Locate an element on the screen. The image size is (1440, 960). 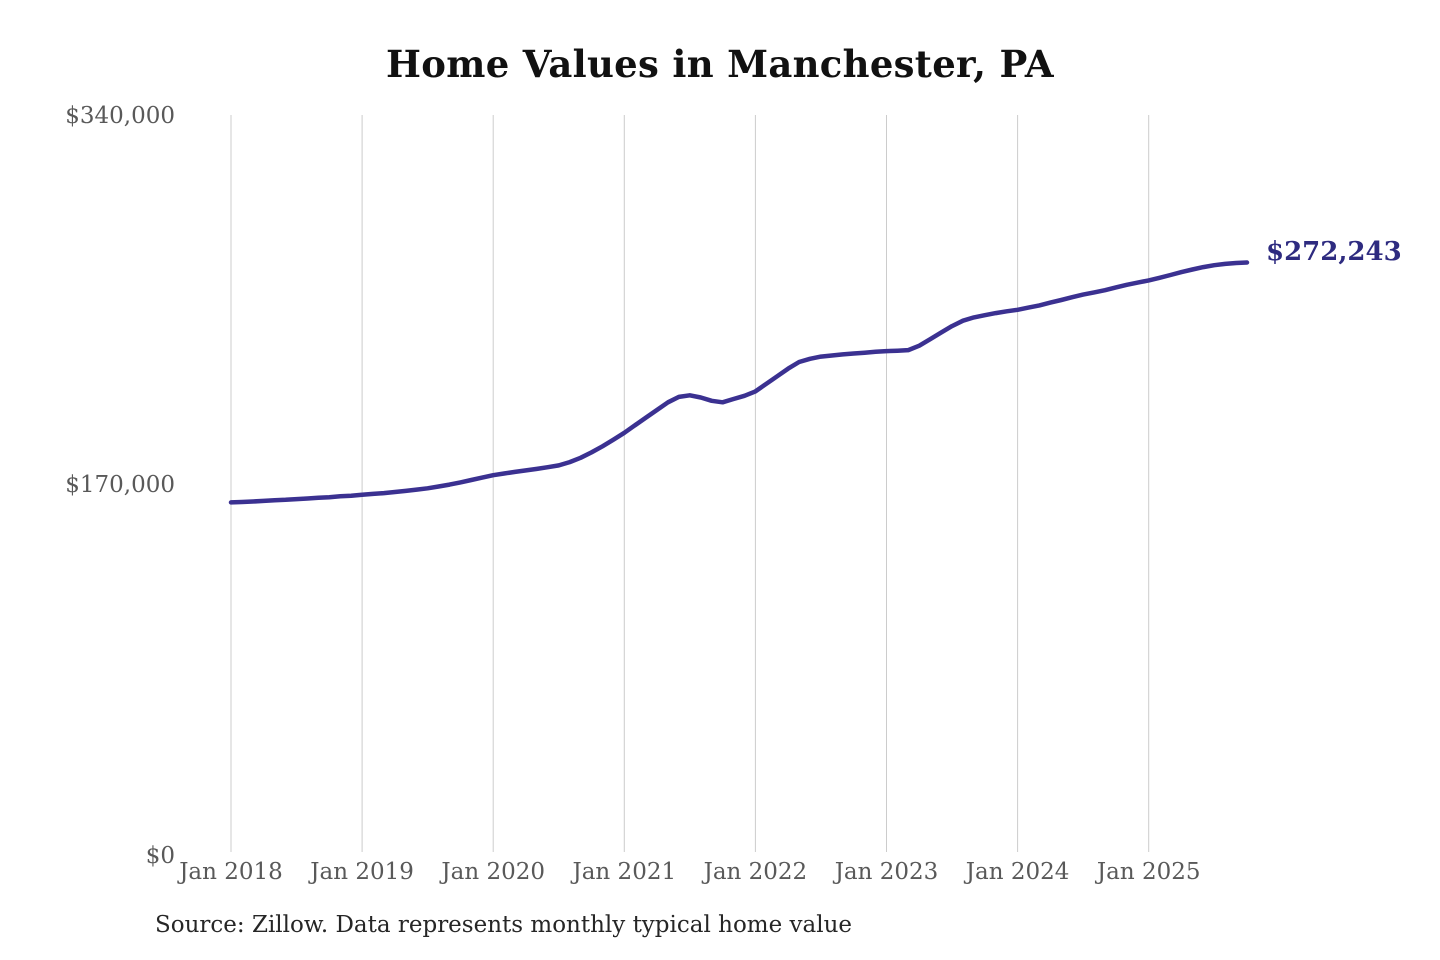
x-tick-label: Jan 2024 is located at coordinates (1017, 872).